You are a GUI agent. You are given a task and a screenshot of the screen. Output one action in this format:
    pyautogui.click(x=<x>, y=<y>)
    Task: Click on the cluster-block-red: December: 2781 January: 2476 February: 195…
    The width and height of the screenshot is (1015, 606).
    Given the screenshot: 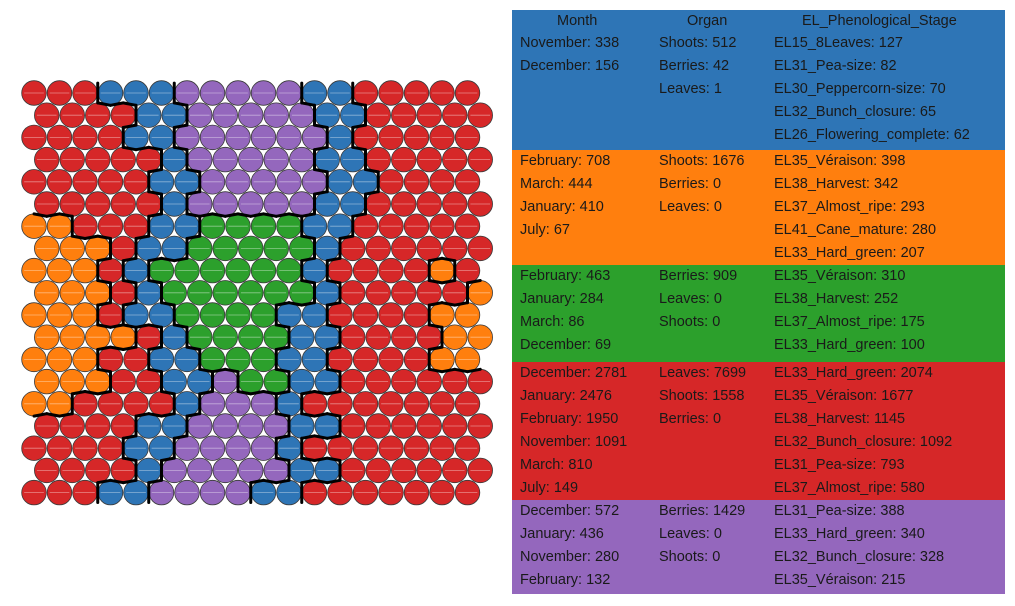 What is the action you would take?
    pyautogui.click(x=758, y=431)
    